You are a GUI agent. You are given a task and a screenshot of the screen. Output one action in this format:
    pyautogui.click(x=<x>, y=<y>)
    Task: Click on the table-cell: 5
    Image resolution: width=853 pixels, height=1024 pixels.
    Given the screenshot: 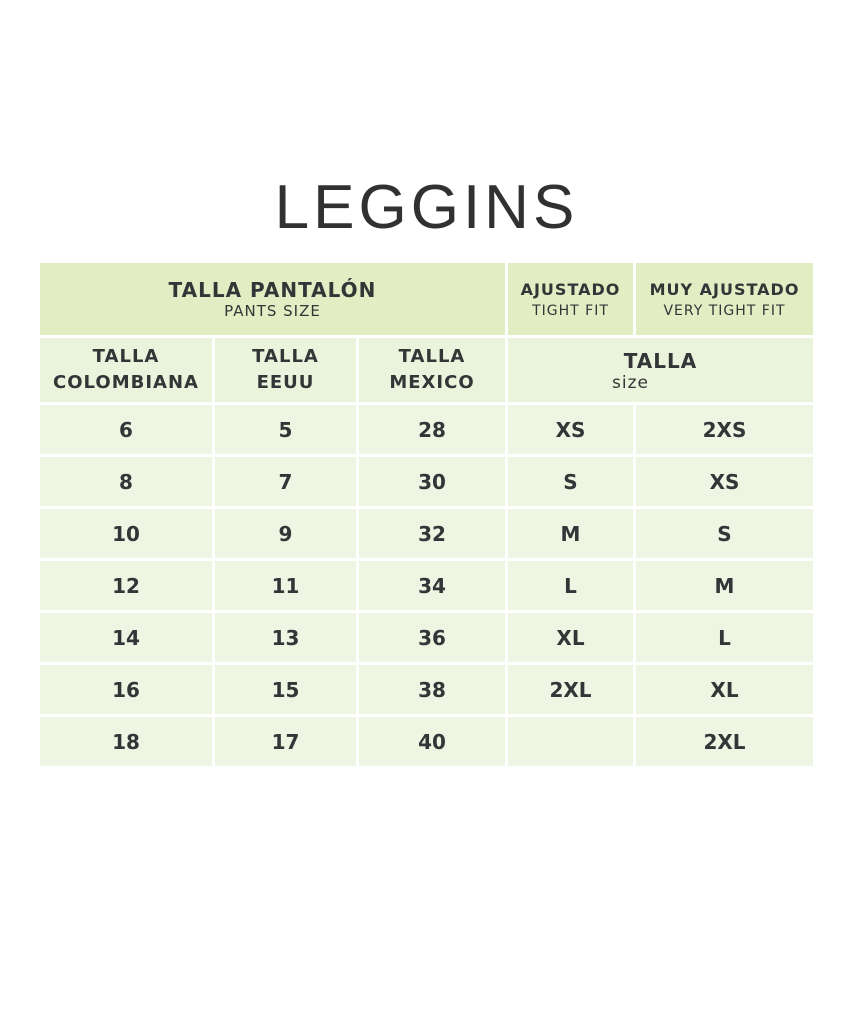 What is the action you would take?
    pyautogui.click(x=285, y=429)
    